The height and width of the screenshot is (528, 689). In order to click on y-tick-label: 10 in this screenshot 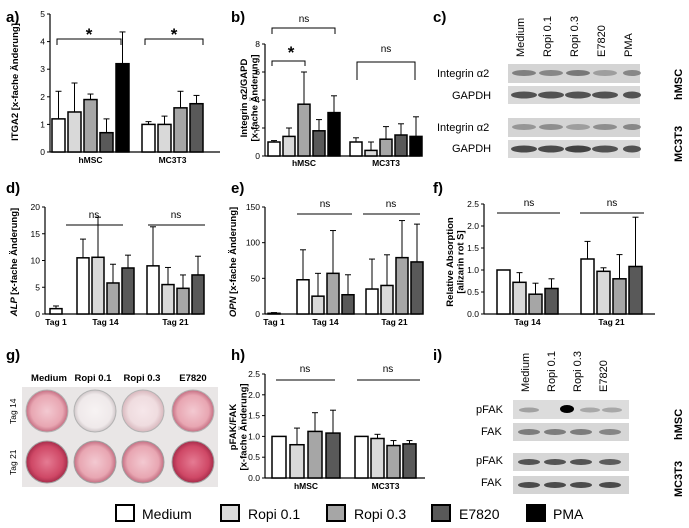, I will do `click(36, 261)`.